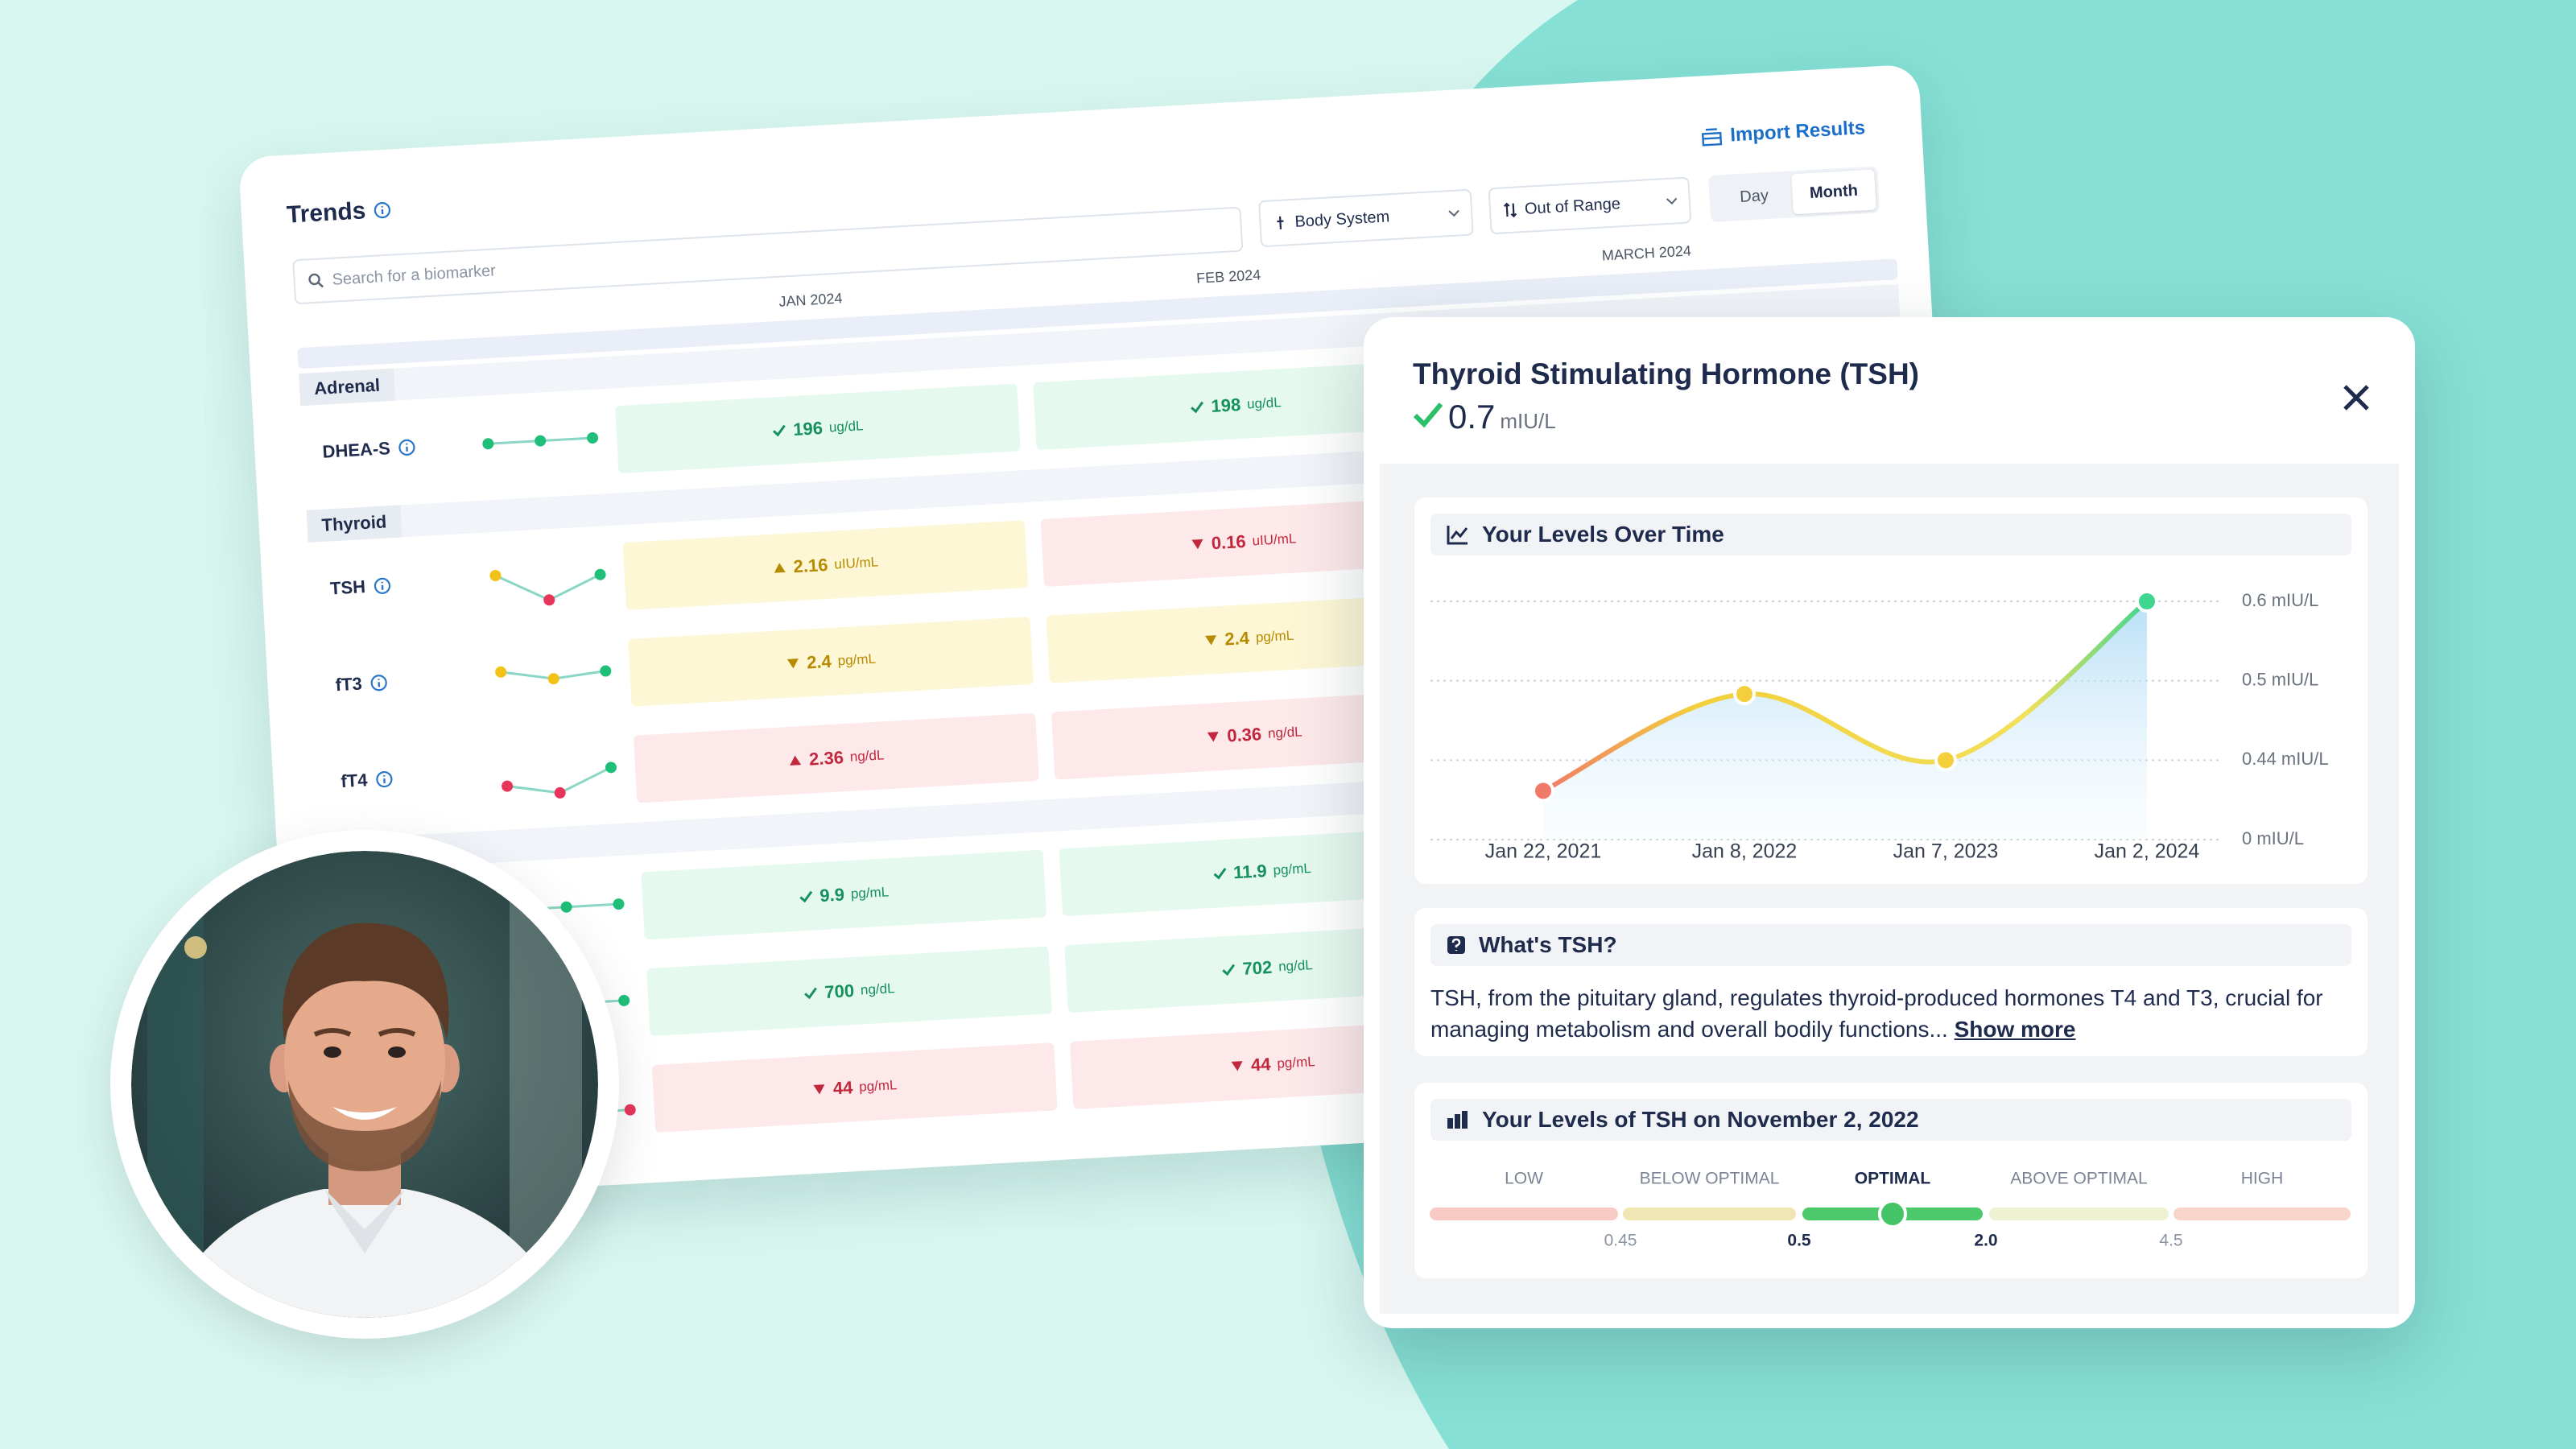 The width and height of the screenshot is (2576, 1449). I want to click on result-cell: 2.36 ng/dL, so click(836, 757).